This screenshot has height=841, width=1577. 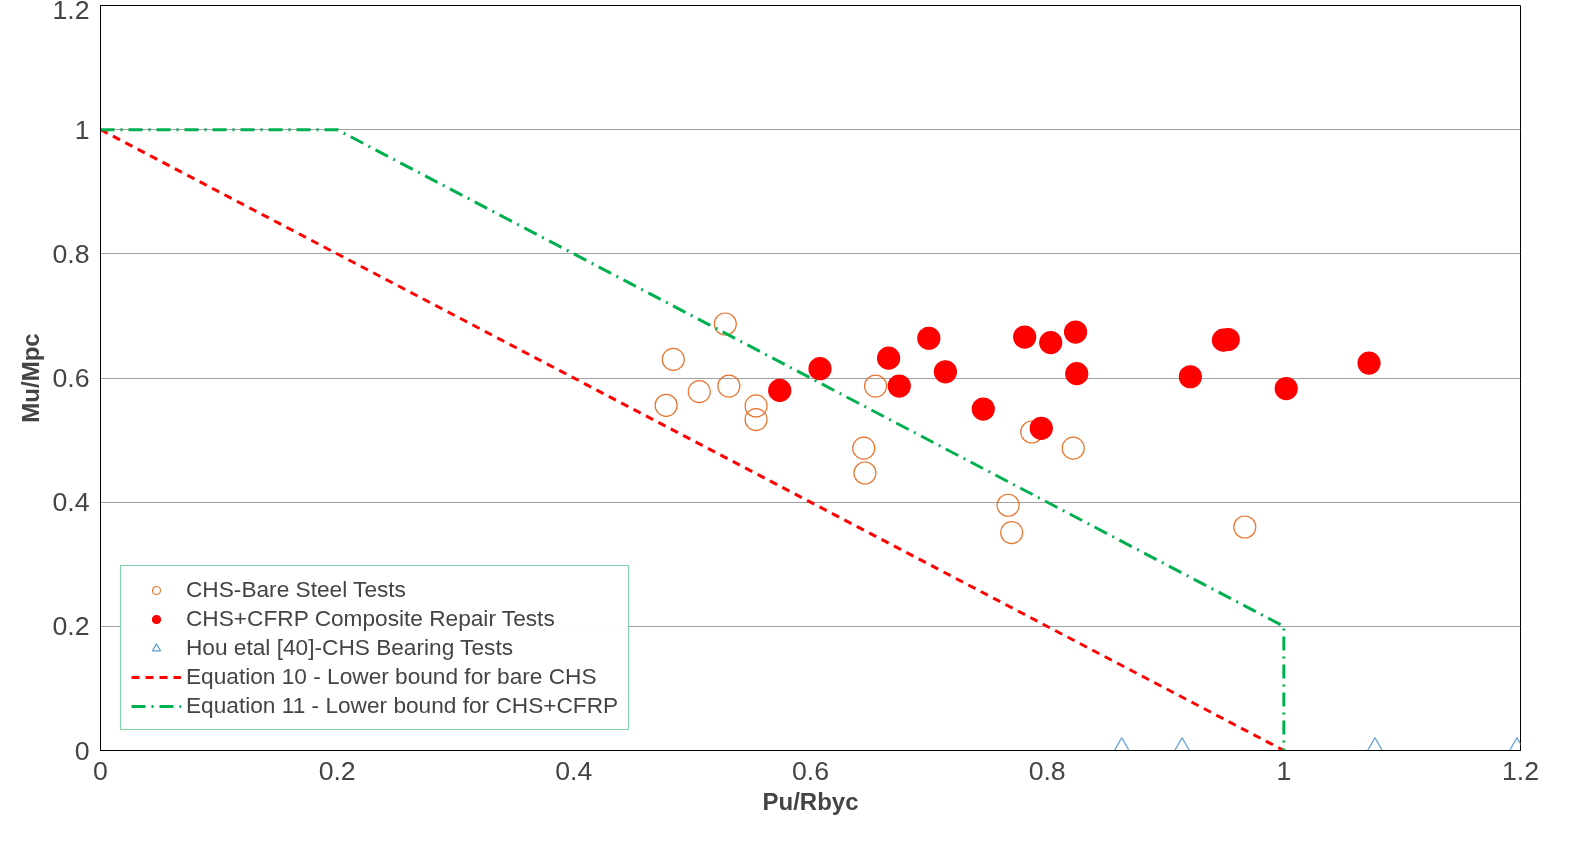 What do you see at coordinates (71, 12) in the screenshot?
I see `y-tick-label: 1.2` at bounding box center [71, 12].